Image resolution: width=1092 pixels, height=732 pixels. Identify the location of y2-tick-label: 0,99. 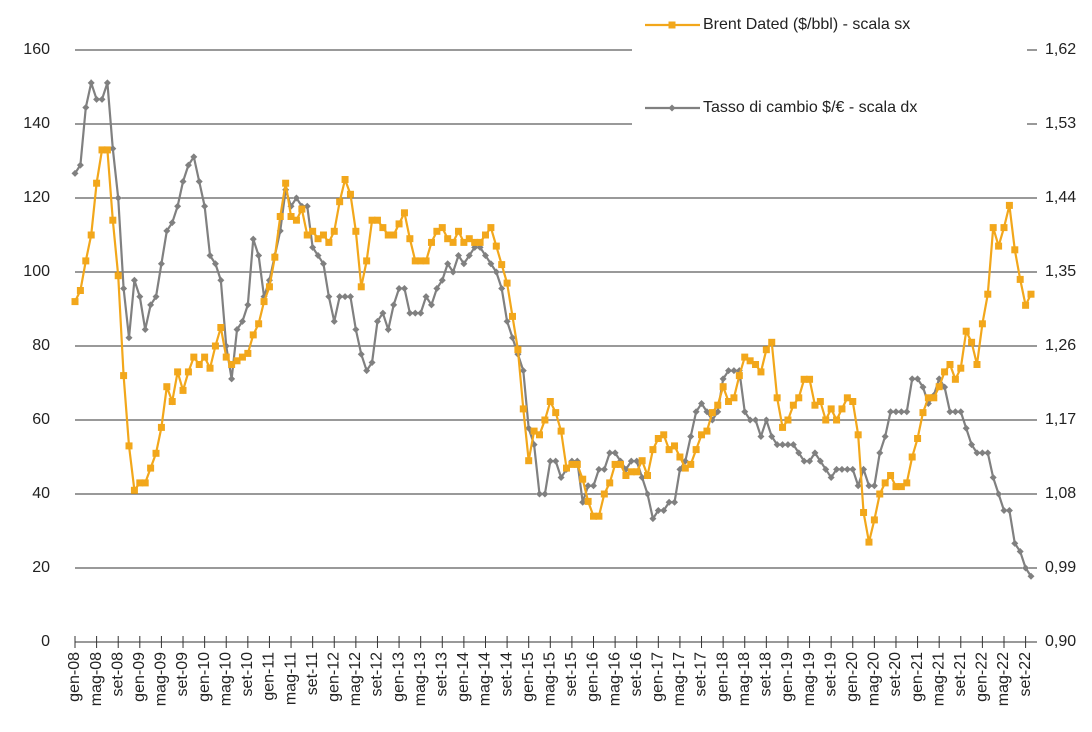
(1060, 567).